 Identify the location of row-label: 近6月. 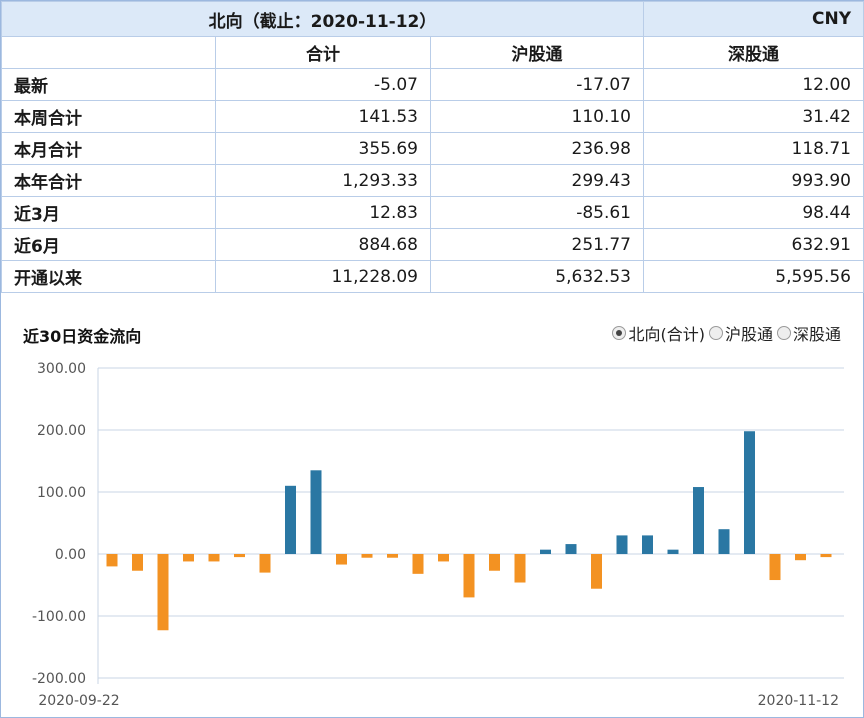
(108, 244).